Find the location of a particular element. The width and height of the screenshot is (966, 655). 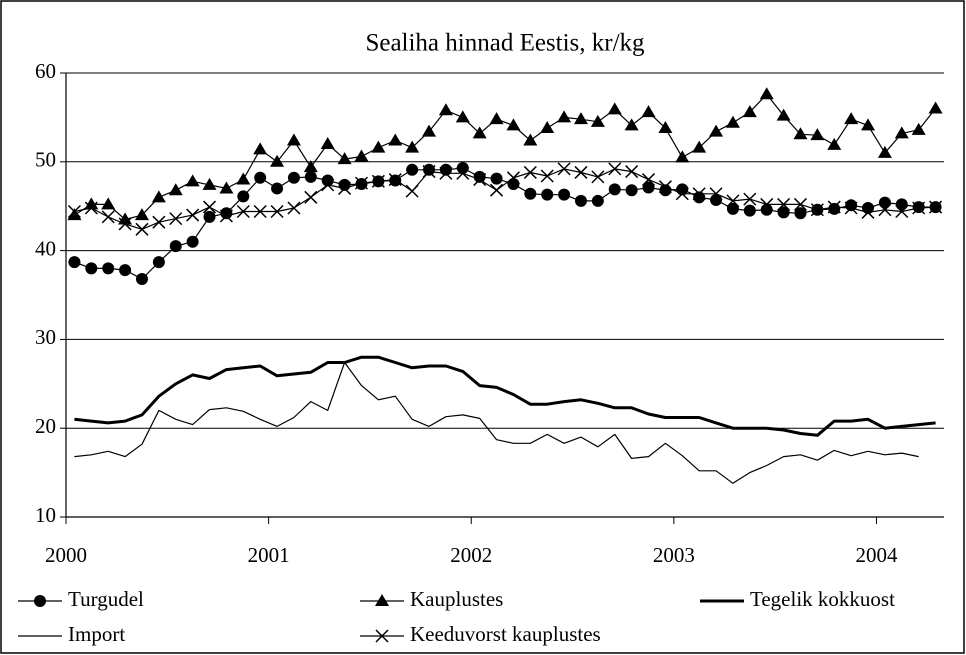

x-tick-label: 2002 is located at coordinates (471, 555).